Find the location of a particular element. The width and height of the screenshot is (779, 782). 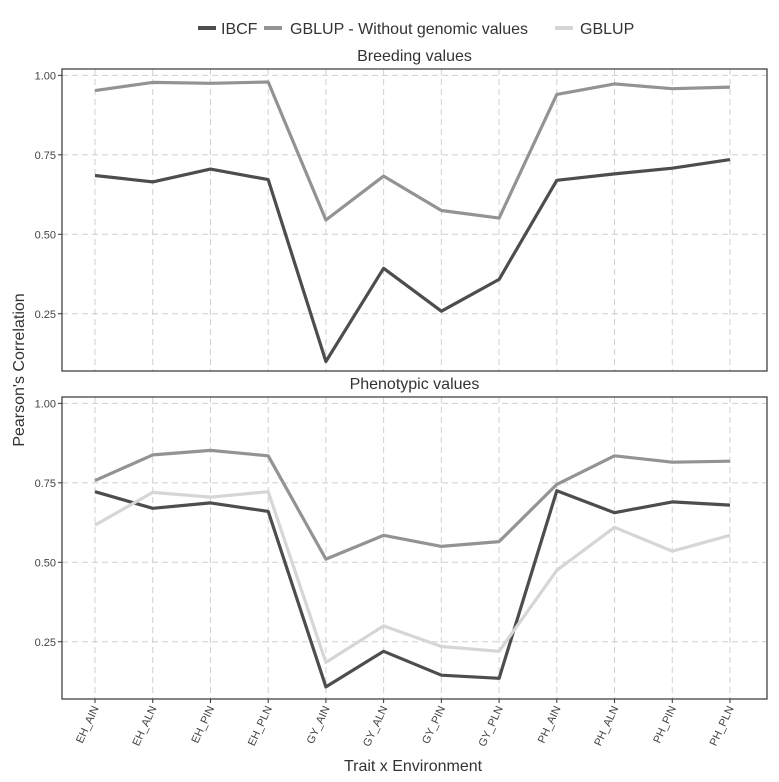

x-axis-title: Trait x Environment is located at coordinates (413, 766).